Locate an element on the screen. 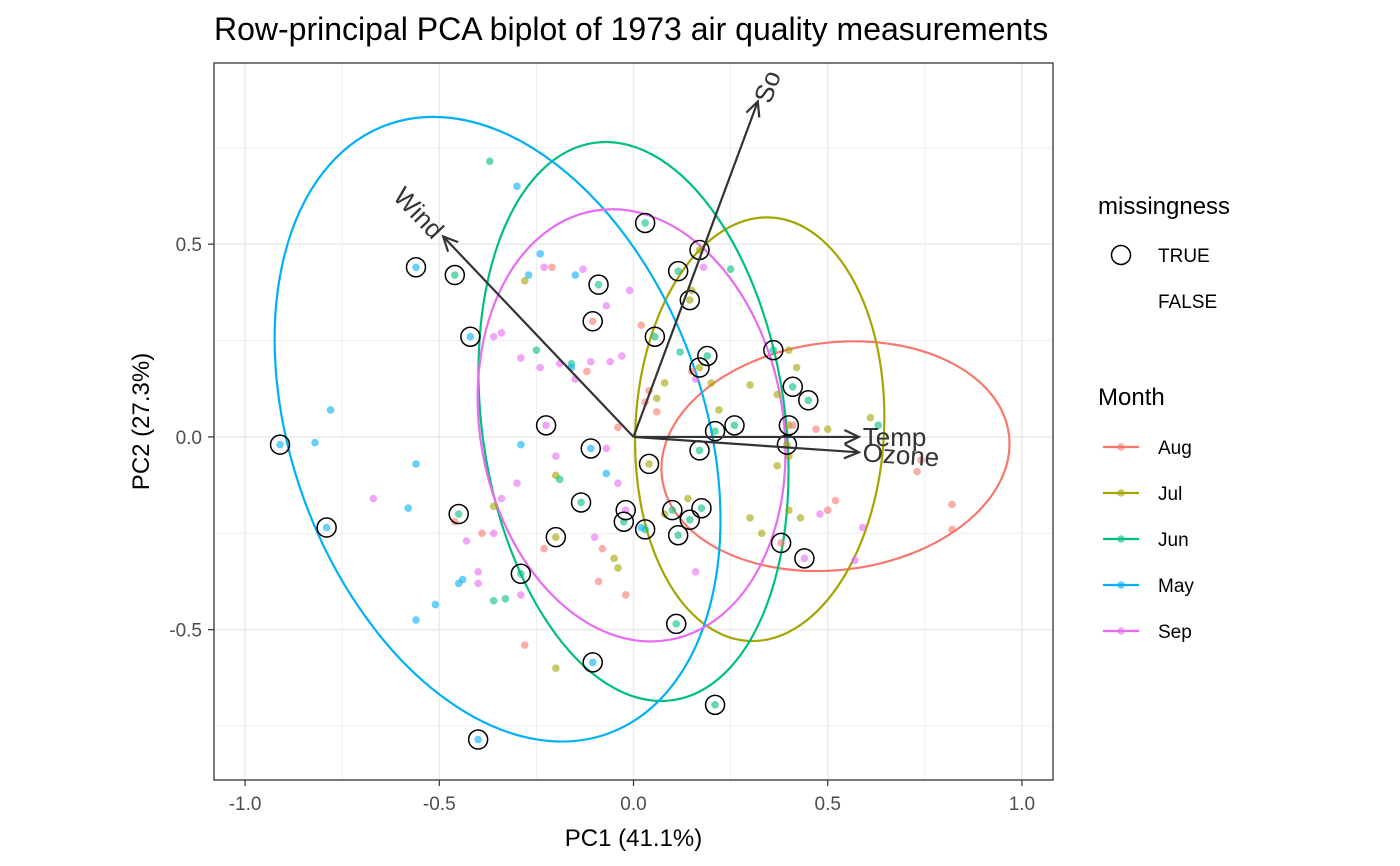 Image resolution: width=1400 pixels, height=866 pixels. y-tick-label: 0.5 is located at coordinates (189, 245).